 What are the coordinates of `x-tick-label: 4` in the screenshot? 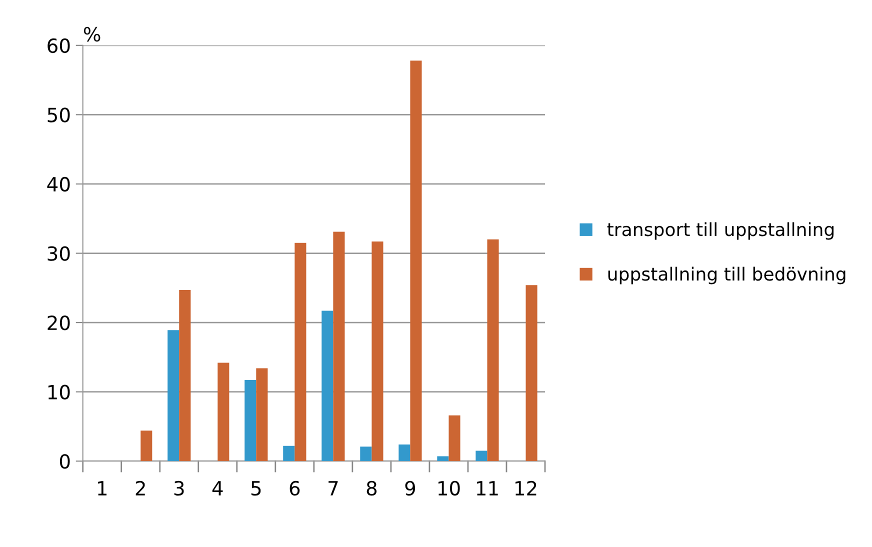 It's located at (217, 488).